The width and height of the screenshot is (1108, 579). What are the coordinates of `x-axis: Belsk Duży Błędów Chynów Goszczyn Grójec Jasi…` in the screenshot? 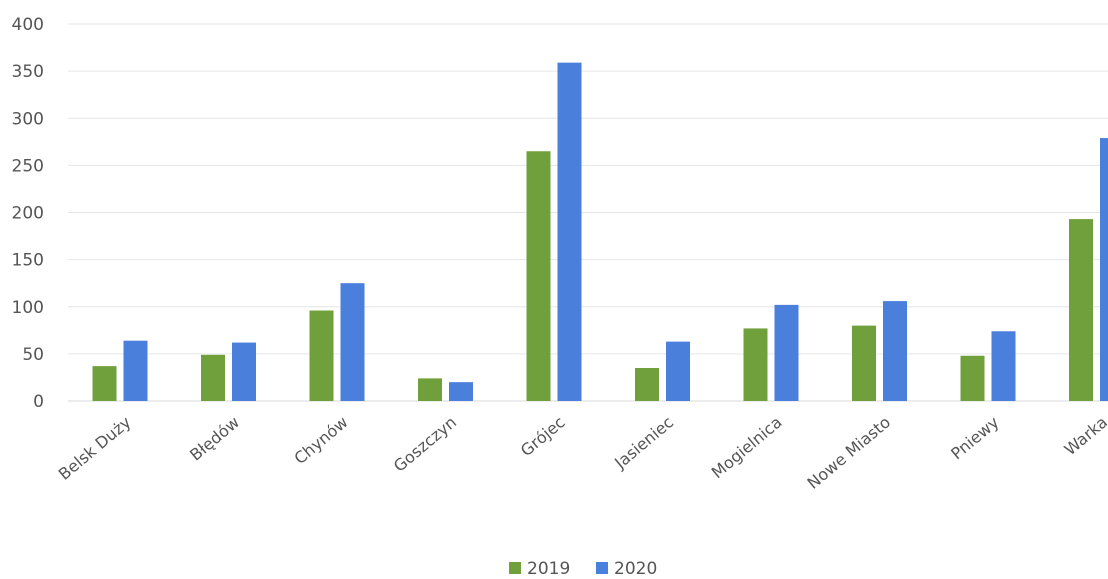 It's located at (581, 453).